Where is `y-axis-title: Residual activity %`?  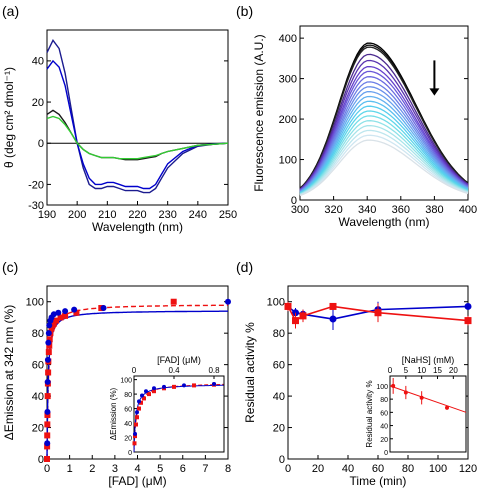
y-axis-title: Residual activity % is located at coordinates (250, 372).